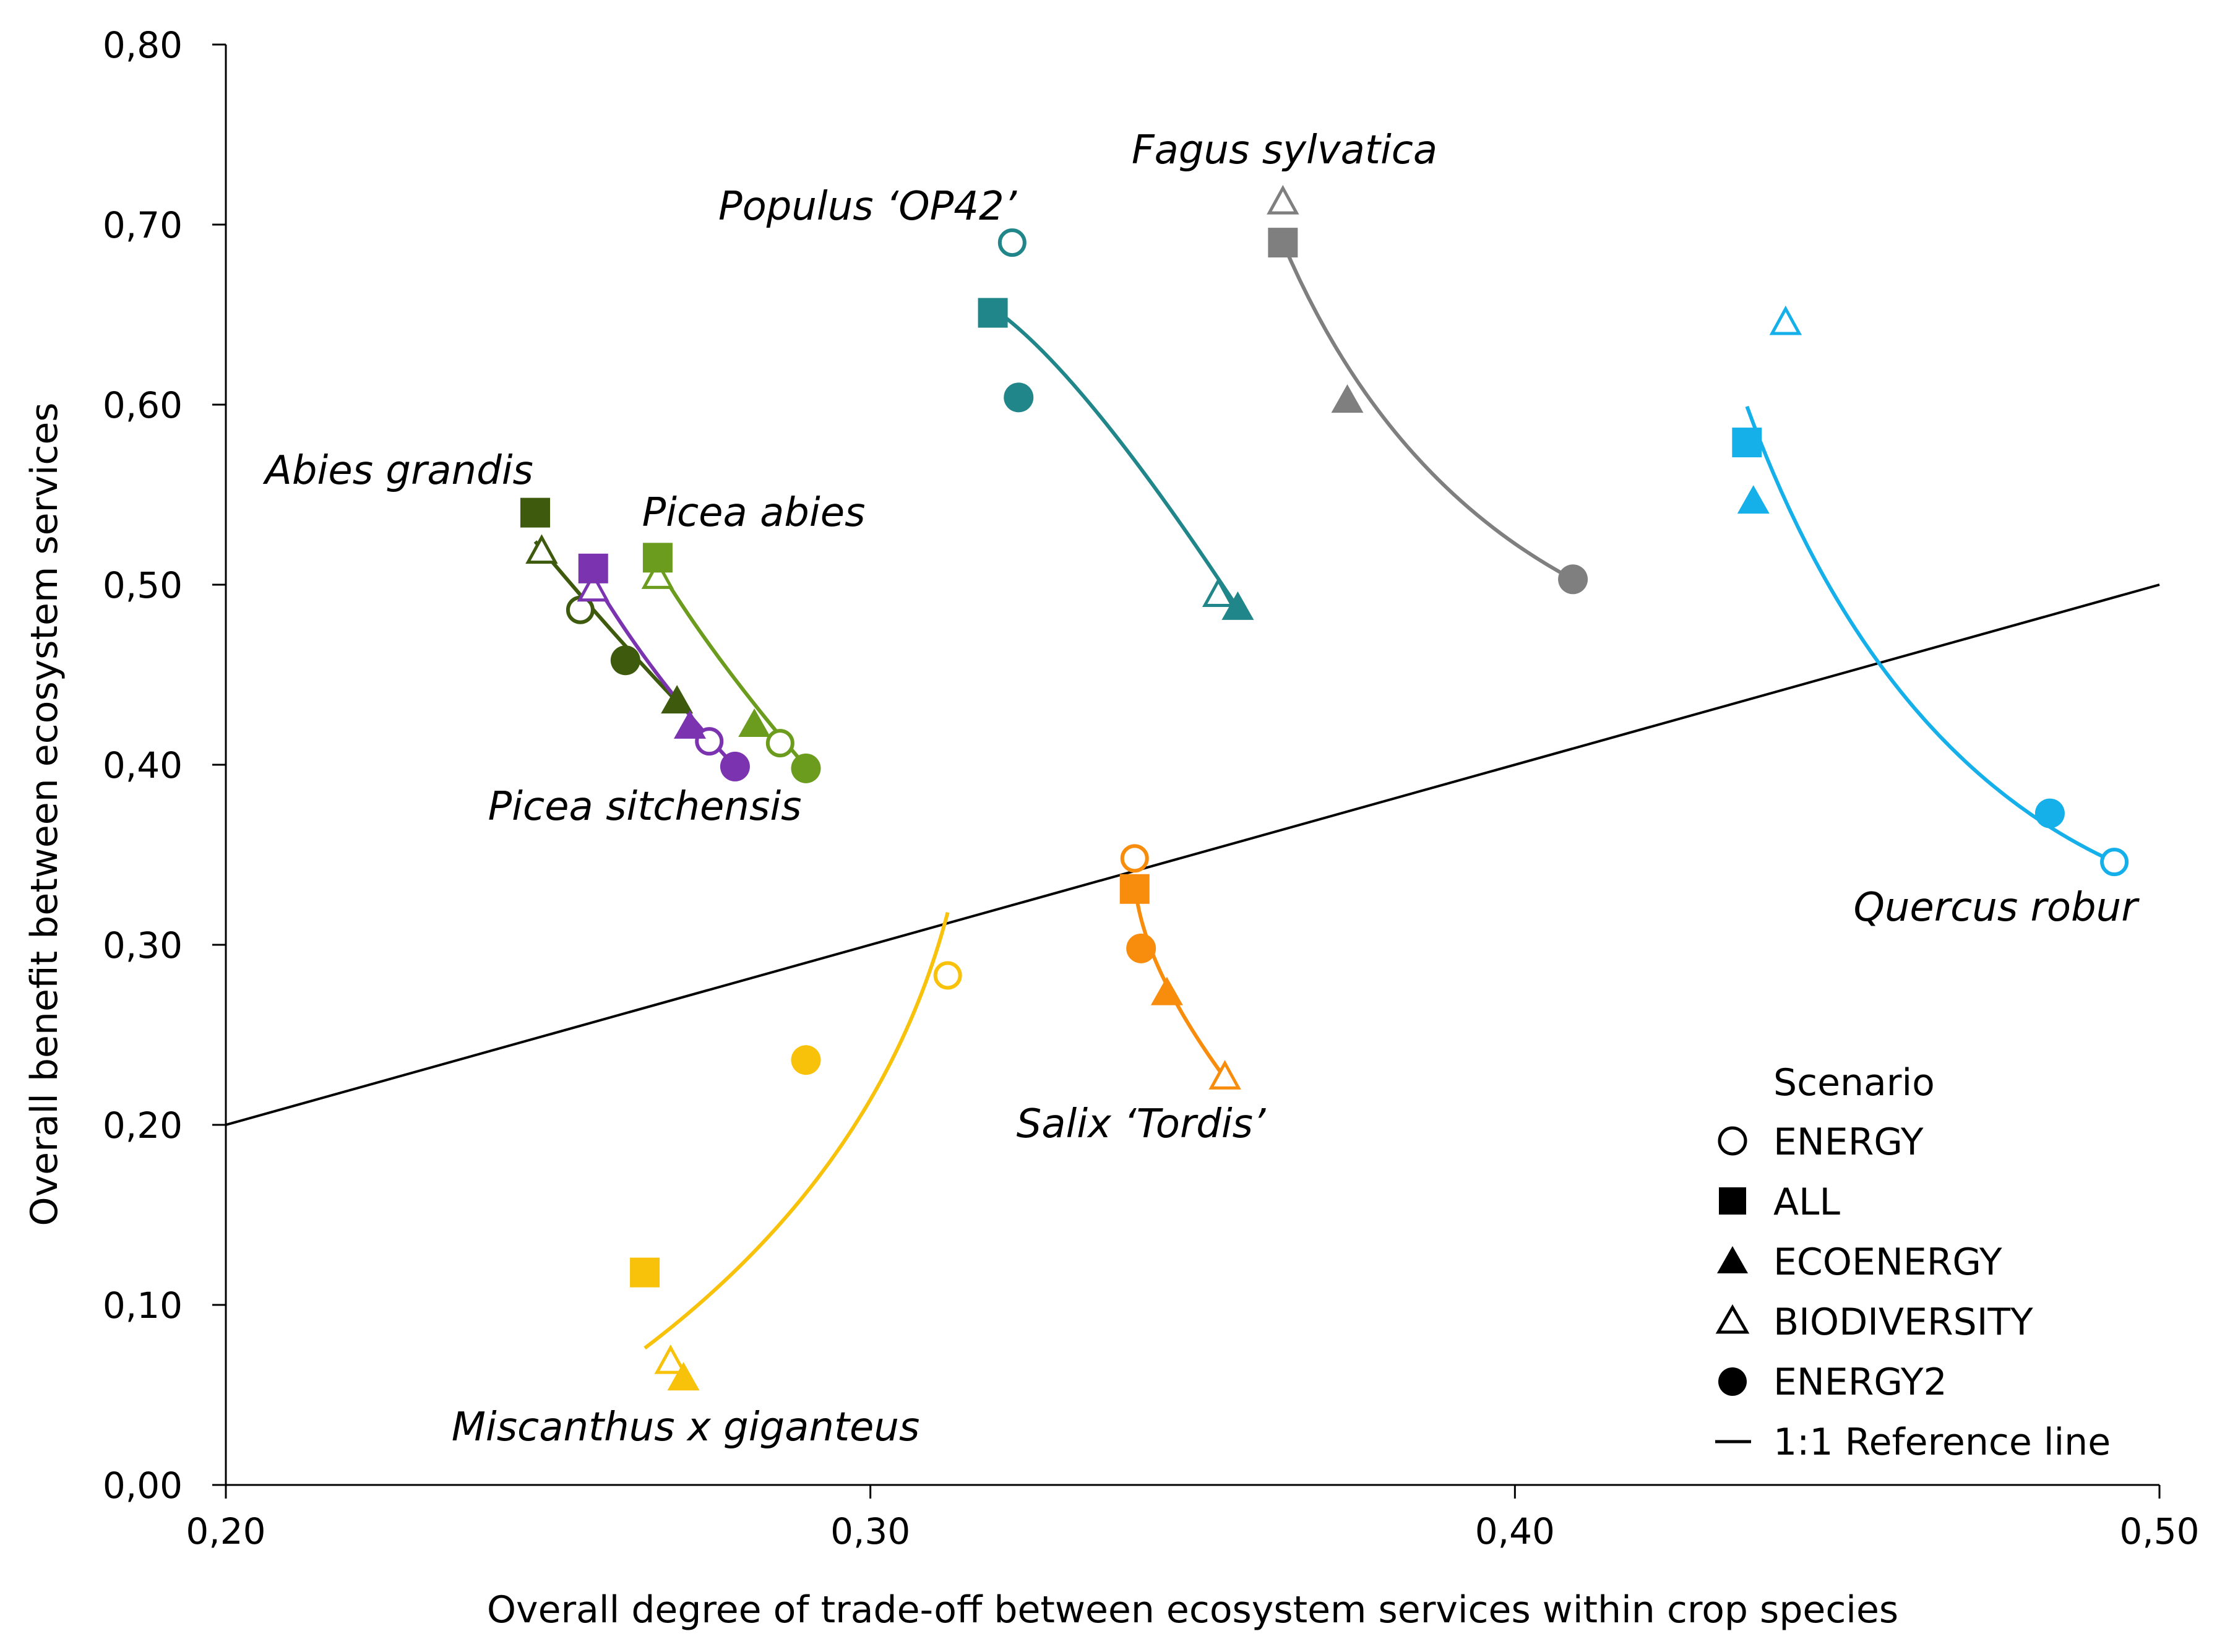  Describe the element at coordinates (645, 1273) in the screenshot. I see `point-miscanthus-x-giganteus-all` at that location.